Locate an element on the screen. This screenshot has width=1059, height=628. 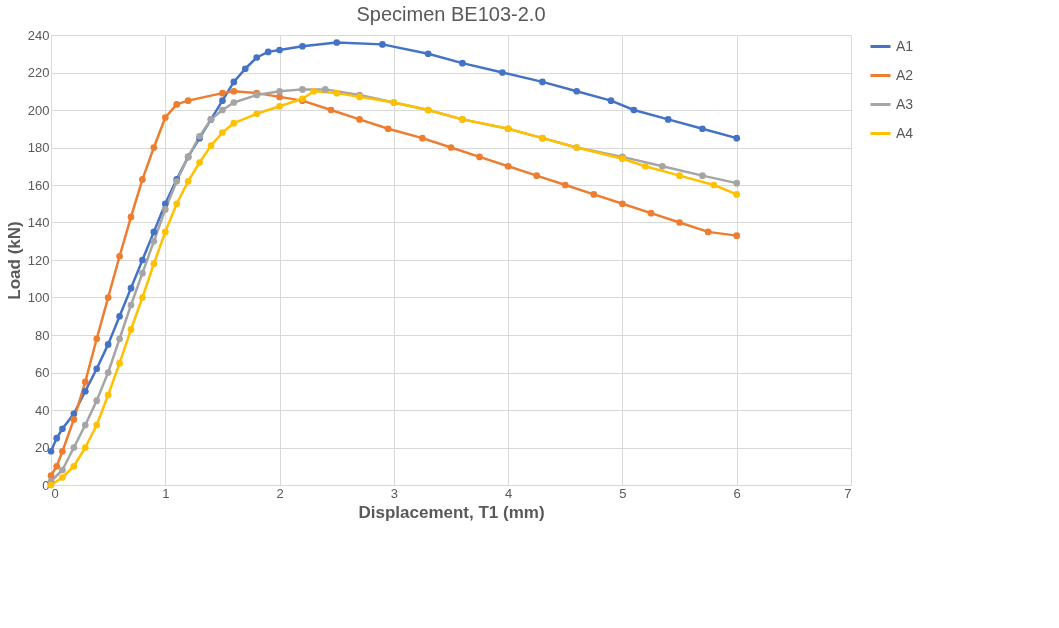
y-axis-title: Load (kN) is located at coordinates (14, 260).